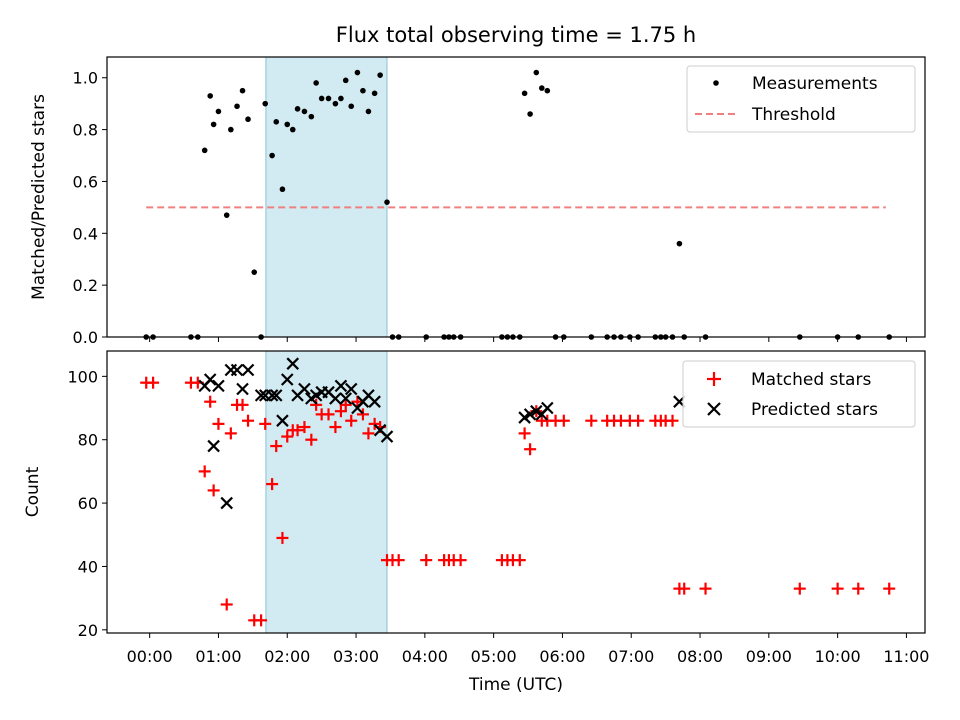 This screenshot has width=960, height=720. Describe the element at coordinates (700, 656) in the screenshot. I see `x-tick-label: 08:00` at that location.